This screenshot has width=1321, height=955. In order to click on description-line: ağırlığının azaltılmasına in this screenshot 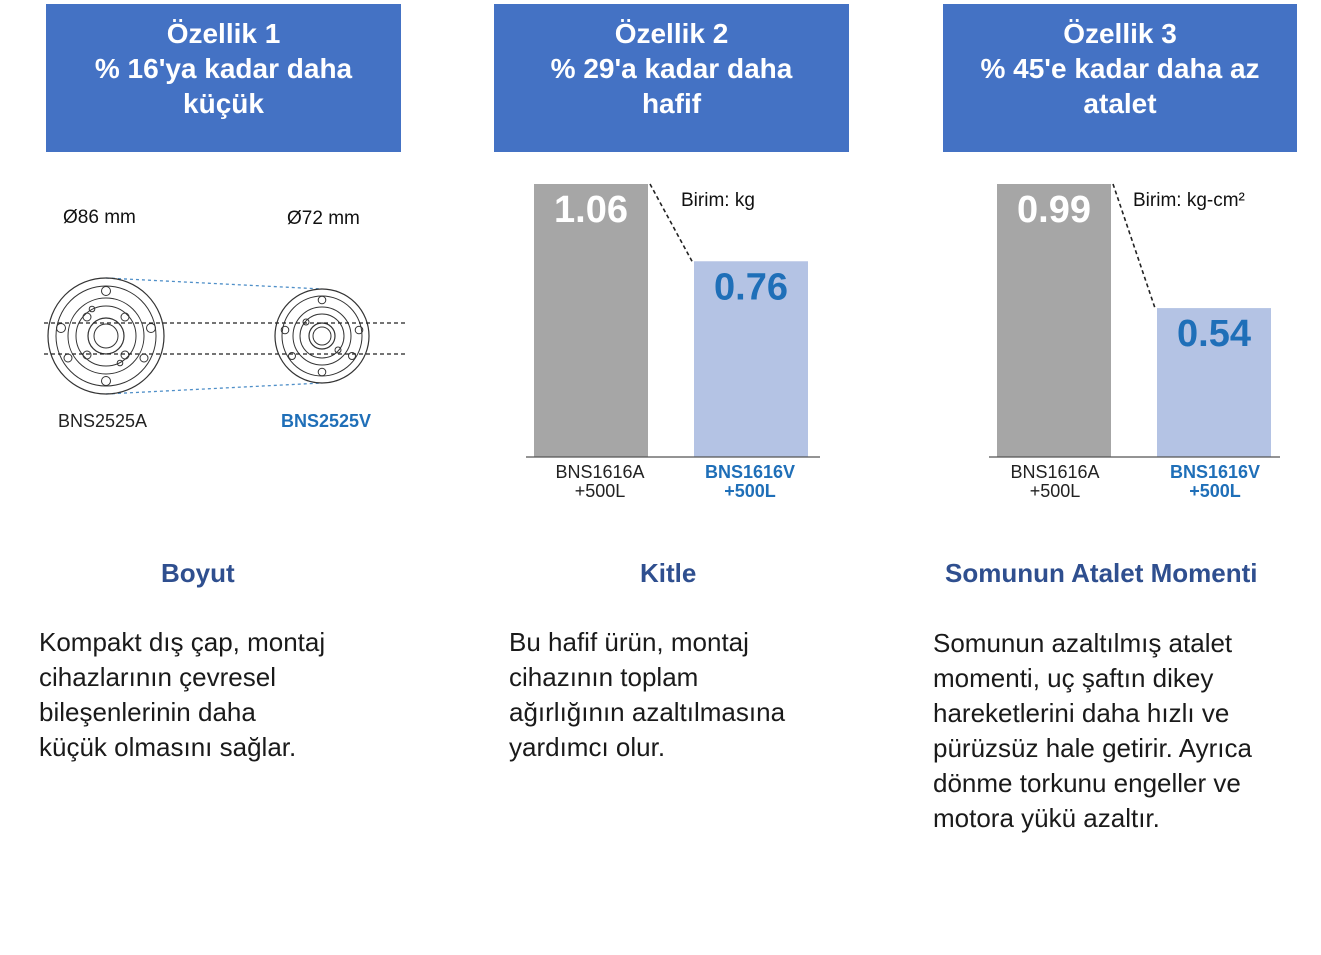, I will do `click(647, 712)`.